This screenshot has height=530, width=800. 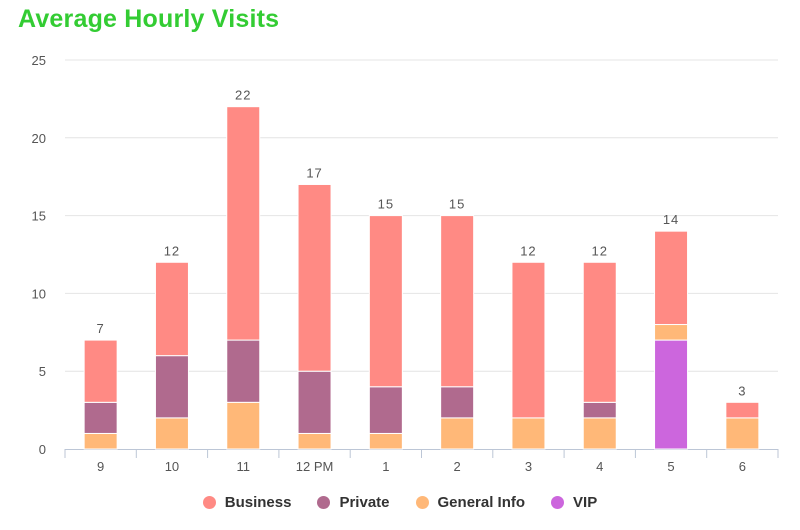 What do you see at coordinates (42, 449) in the screenshot?
I see `y-tick-label-0: 0` at bounding box center [42, 449].